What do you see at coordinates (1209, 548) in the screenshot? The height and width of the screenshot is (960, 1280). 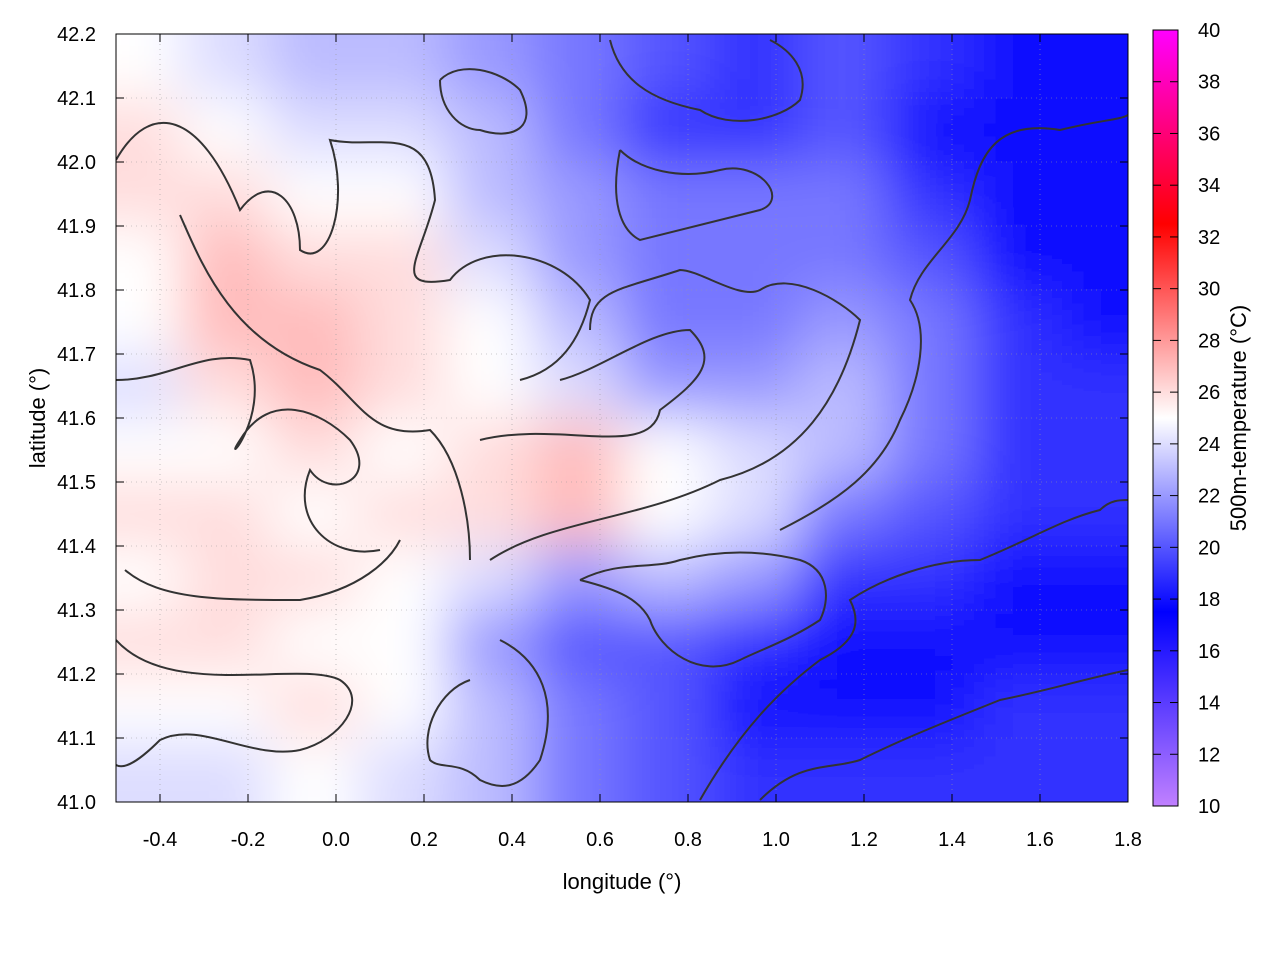 I see `colorbar-tick-label: 20` at bounding box center [1209, 548].